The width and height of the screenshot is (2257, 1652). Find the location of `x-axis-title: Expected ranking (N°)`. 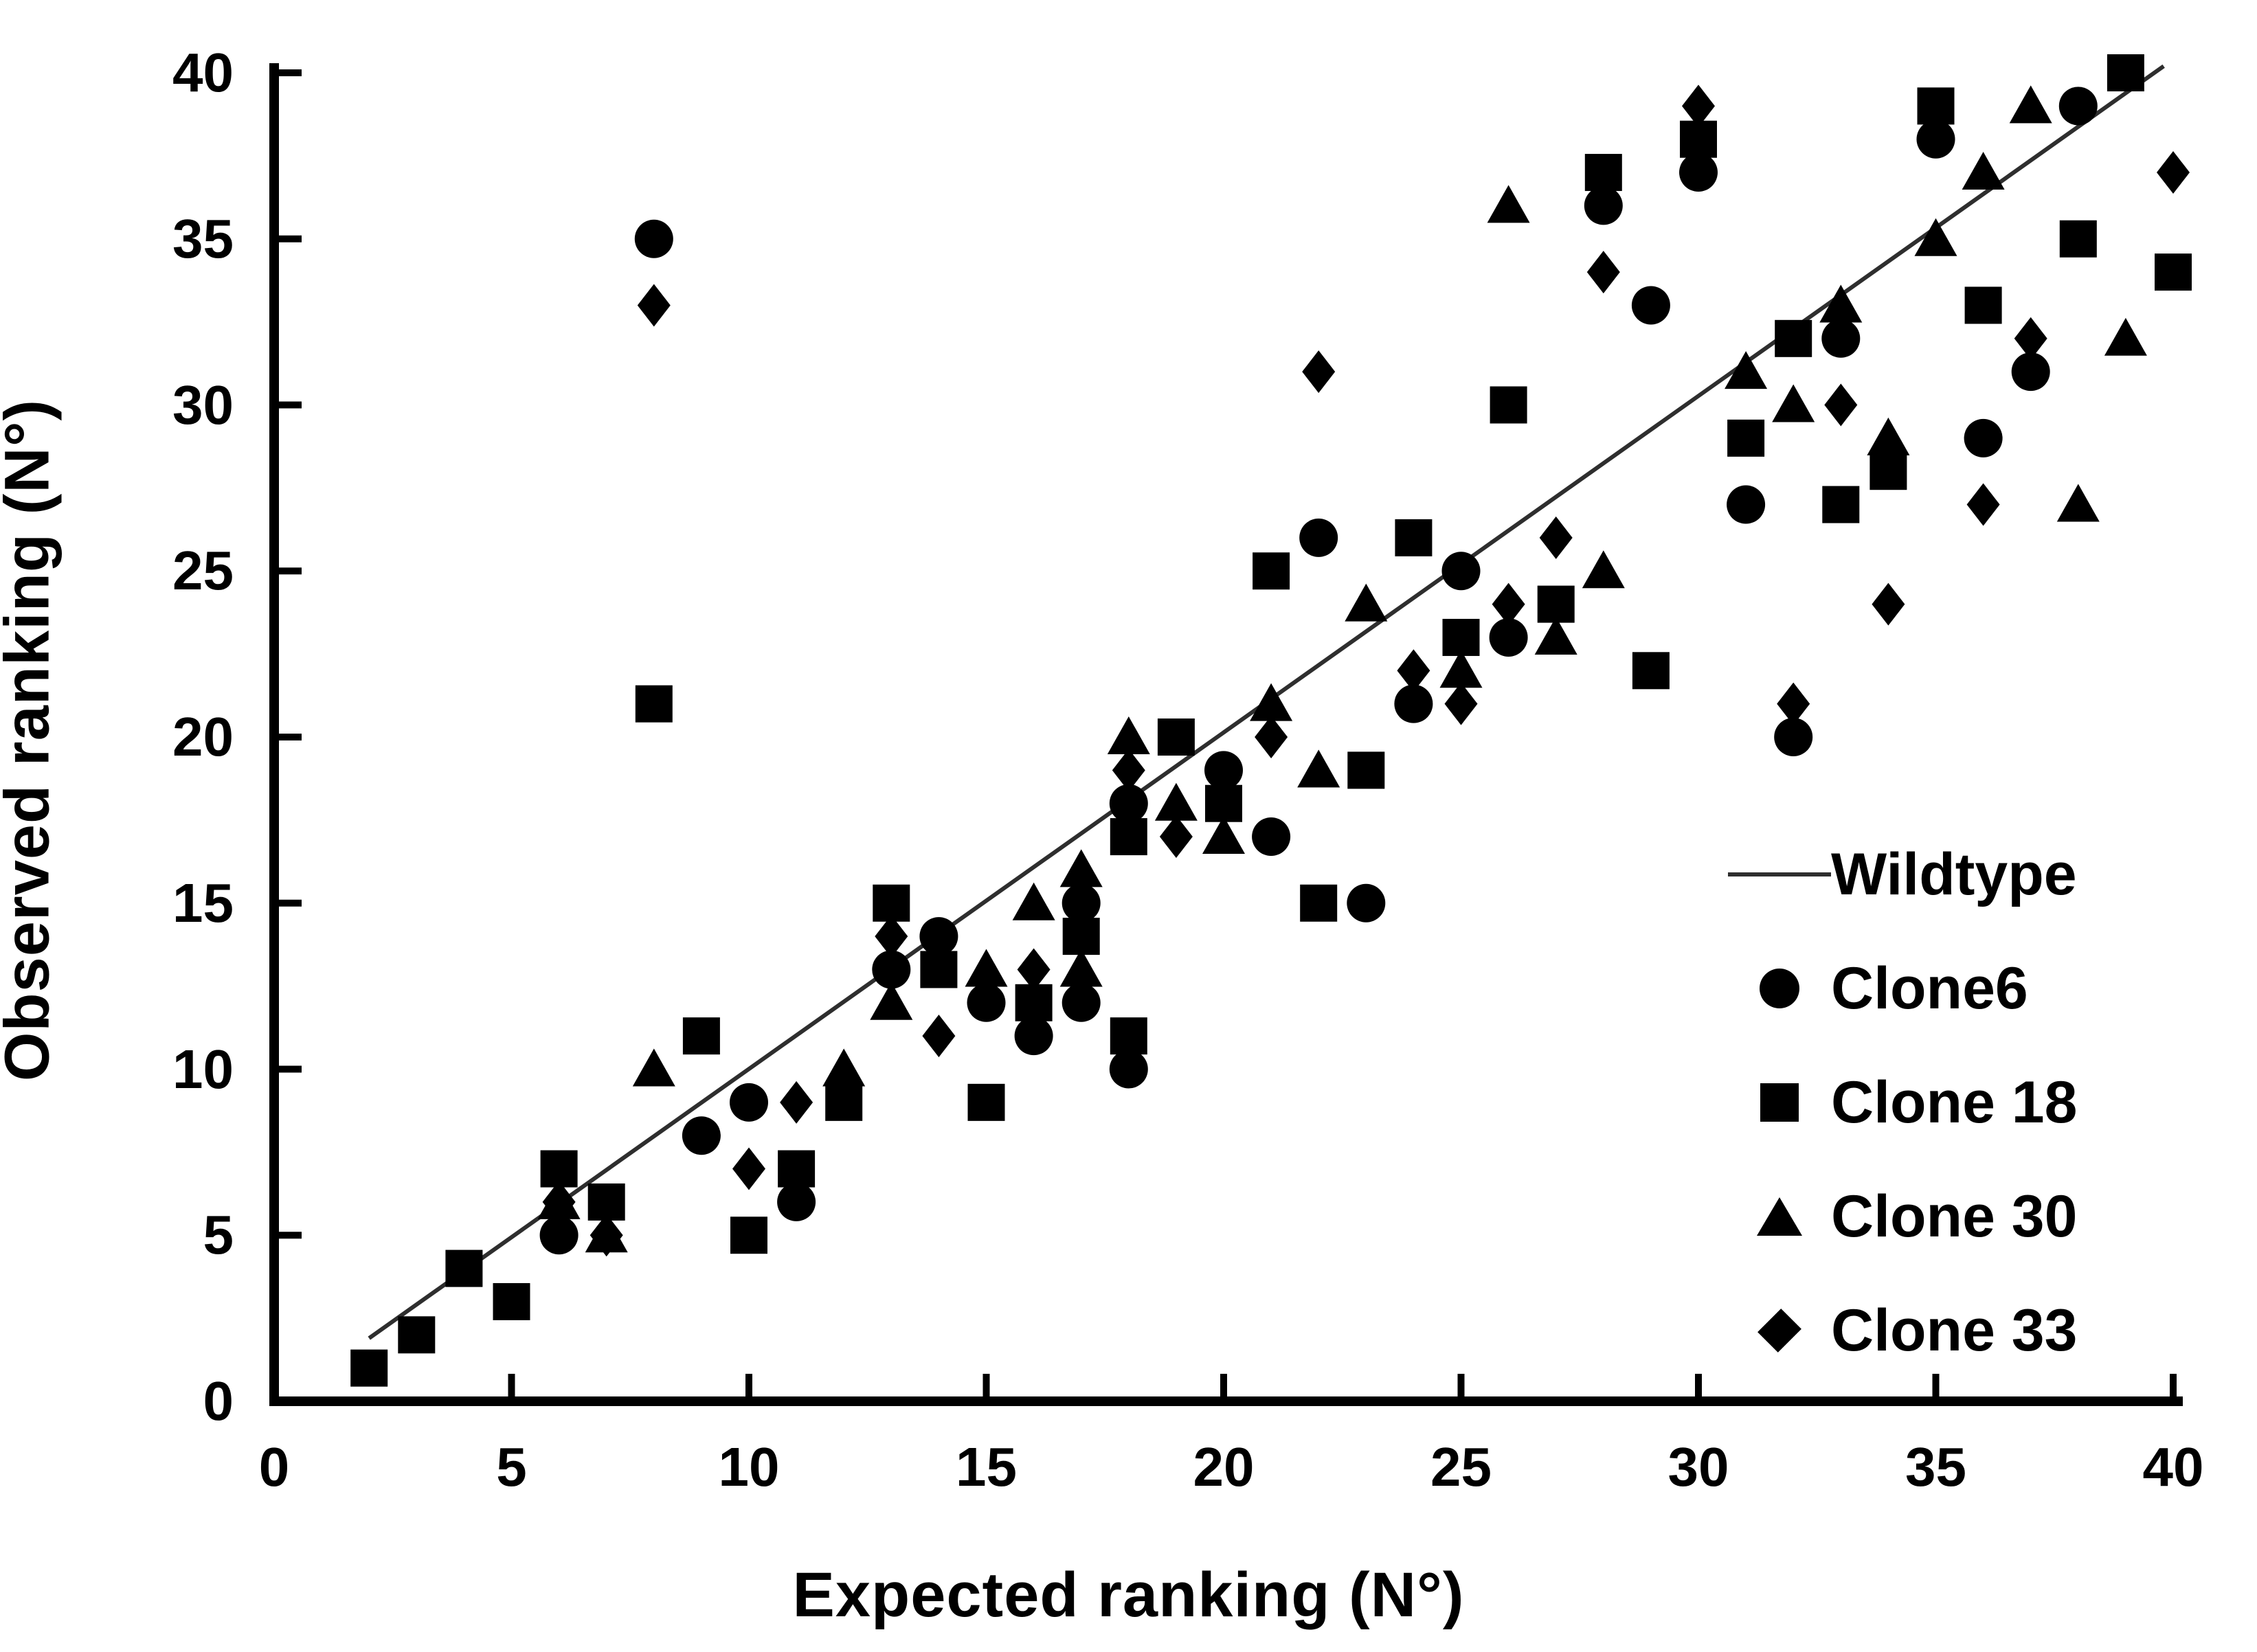

x-axis-title: Expected ranking (N°) is located at coordinates (1128, 1595).